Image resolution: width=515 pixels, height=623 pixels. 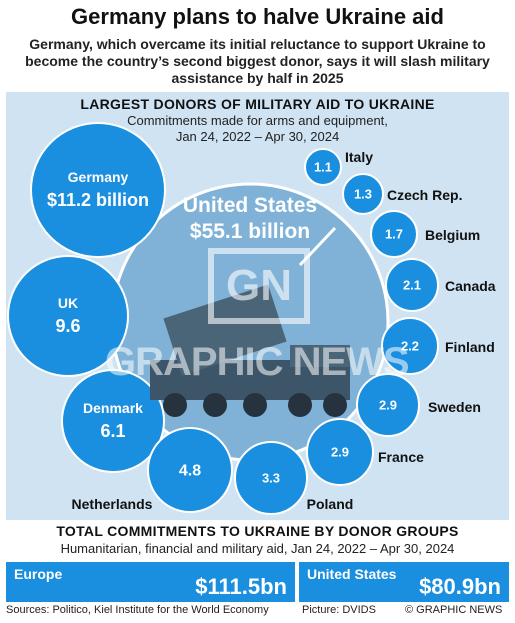 I want to click on bubble-belgium, so click(x=394, y=234).